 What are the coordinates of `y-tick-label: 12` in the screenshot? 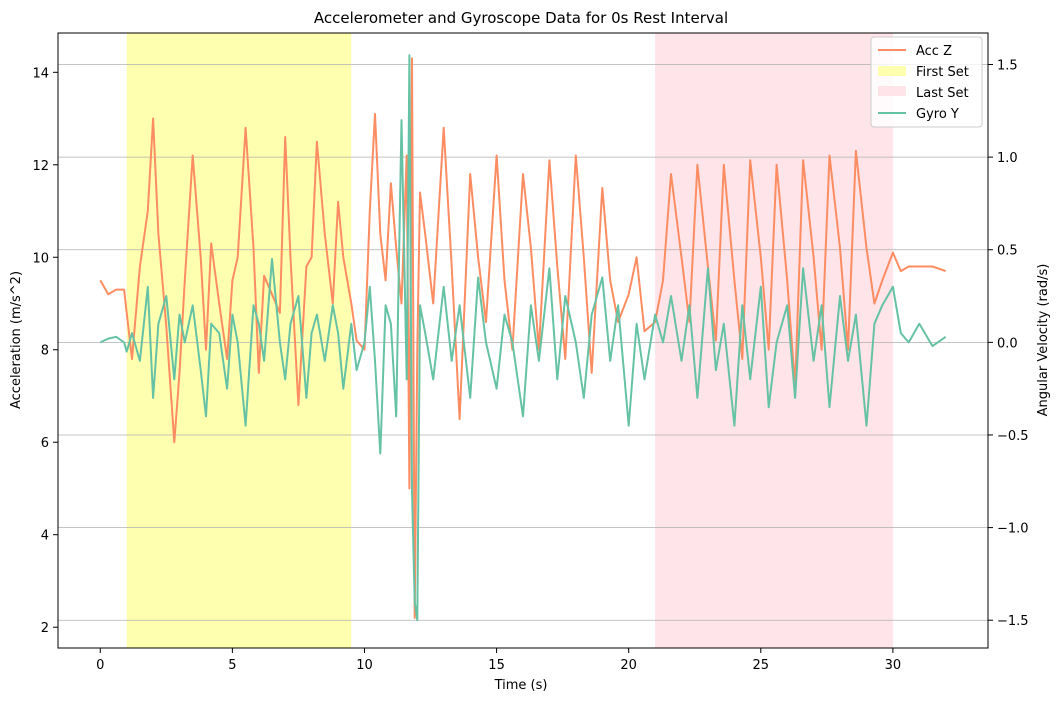 It's located at (40, 166).